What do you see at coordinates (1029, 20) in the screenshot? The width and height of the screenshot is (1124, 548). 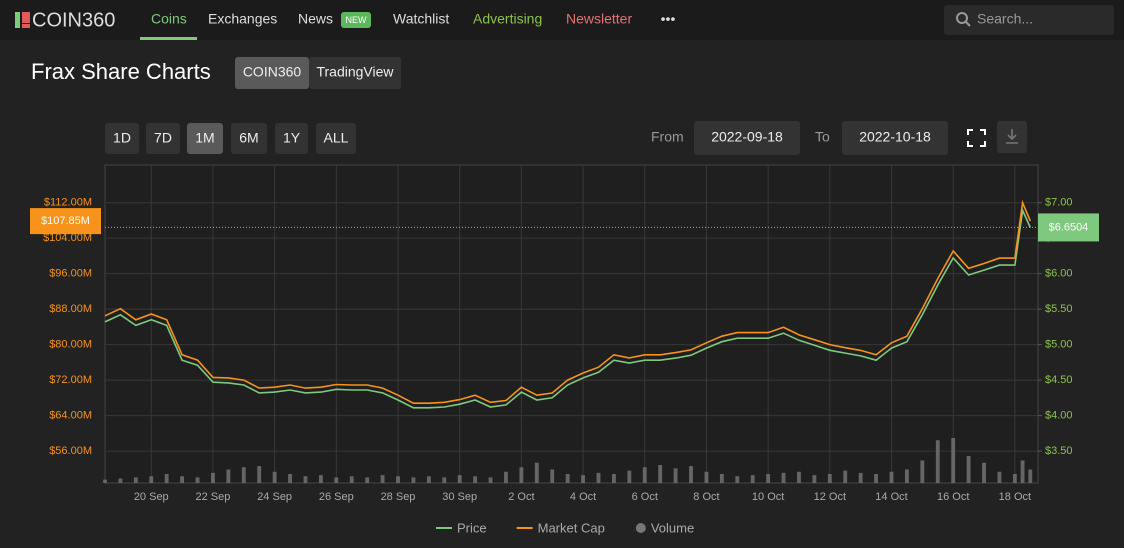 I see `search-box` at bounding box center [1029, 20].